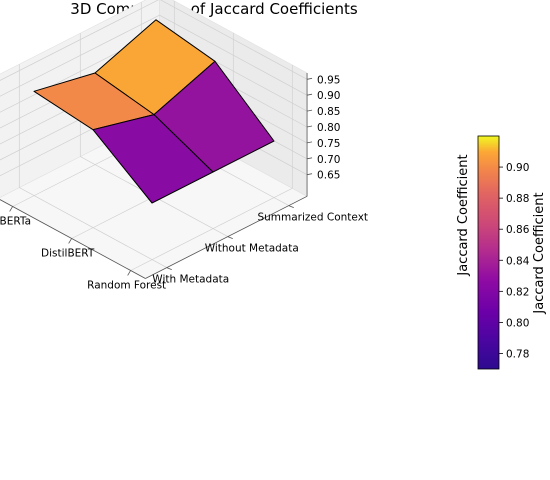 This screenshot has width=550, height=480. What do you see at coordinates (539, 253) in the screenshot?
I see `colorbar-label: Jaccard Coefficient` at bounding box center [539, 253].